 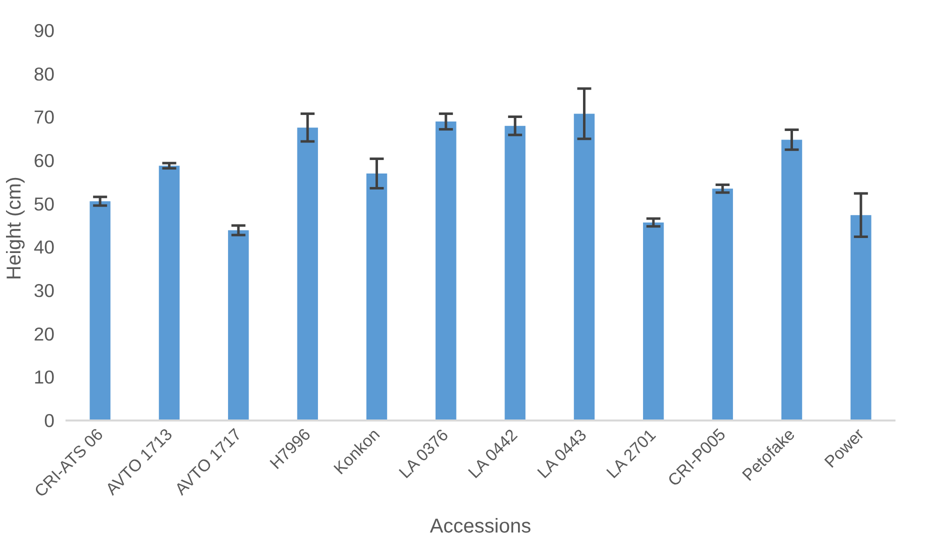 What do you see at coordinates (44, 117) in the screenshot?
I see `y-tick-label: 70` at bounding box center [44, 117].